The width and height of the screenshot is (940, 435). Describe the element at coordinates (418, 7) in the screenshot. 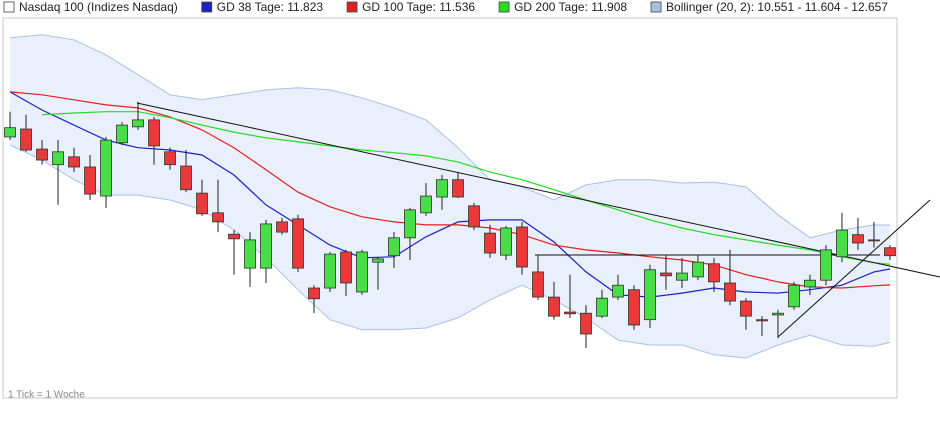

I see `legend-label: GD 100 Tage: 11.536` at that location.